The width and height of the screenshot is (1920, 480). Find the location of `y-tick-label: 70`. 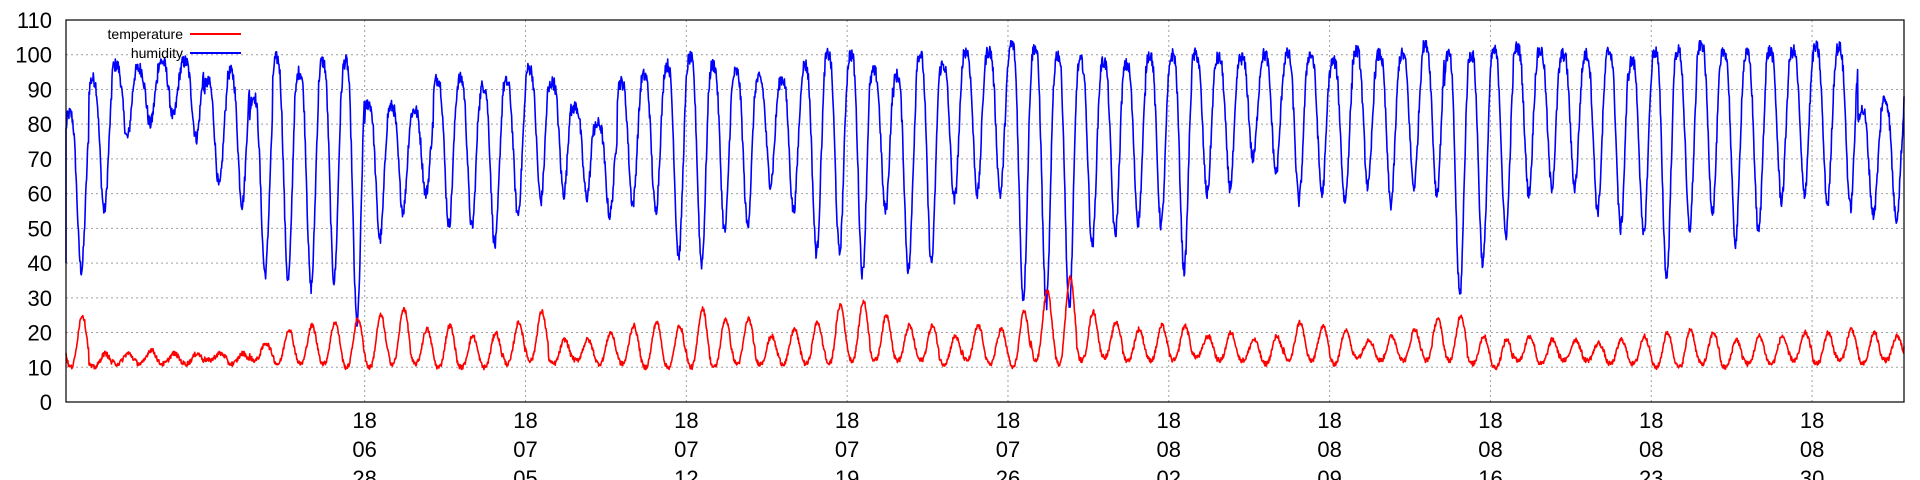

y-tick-label: 70 is located at coordinates (40, 159).